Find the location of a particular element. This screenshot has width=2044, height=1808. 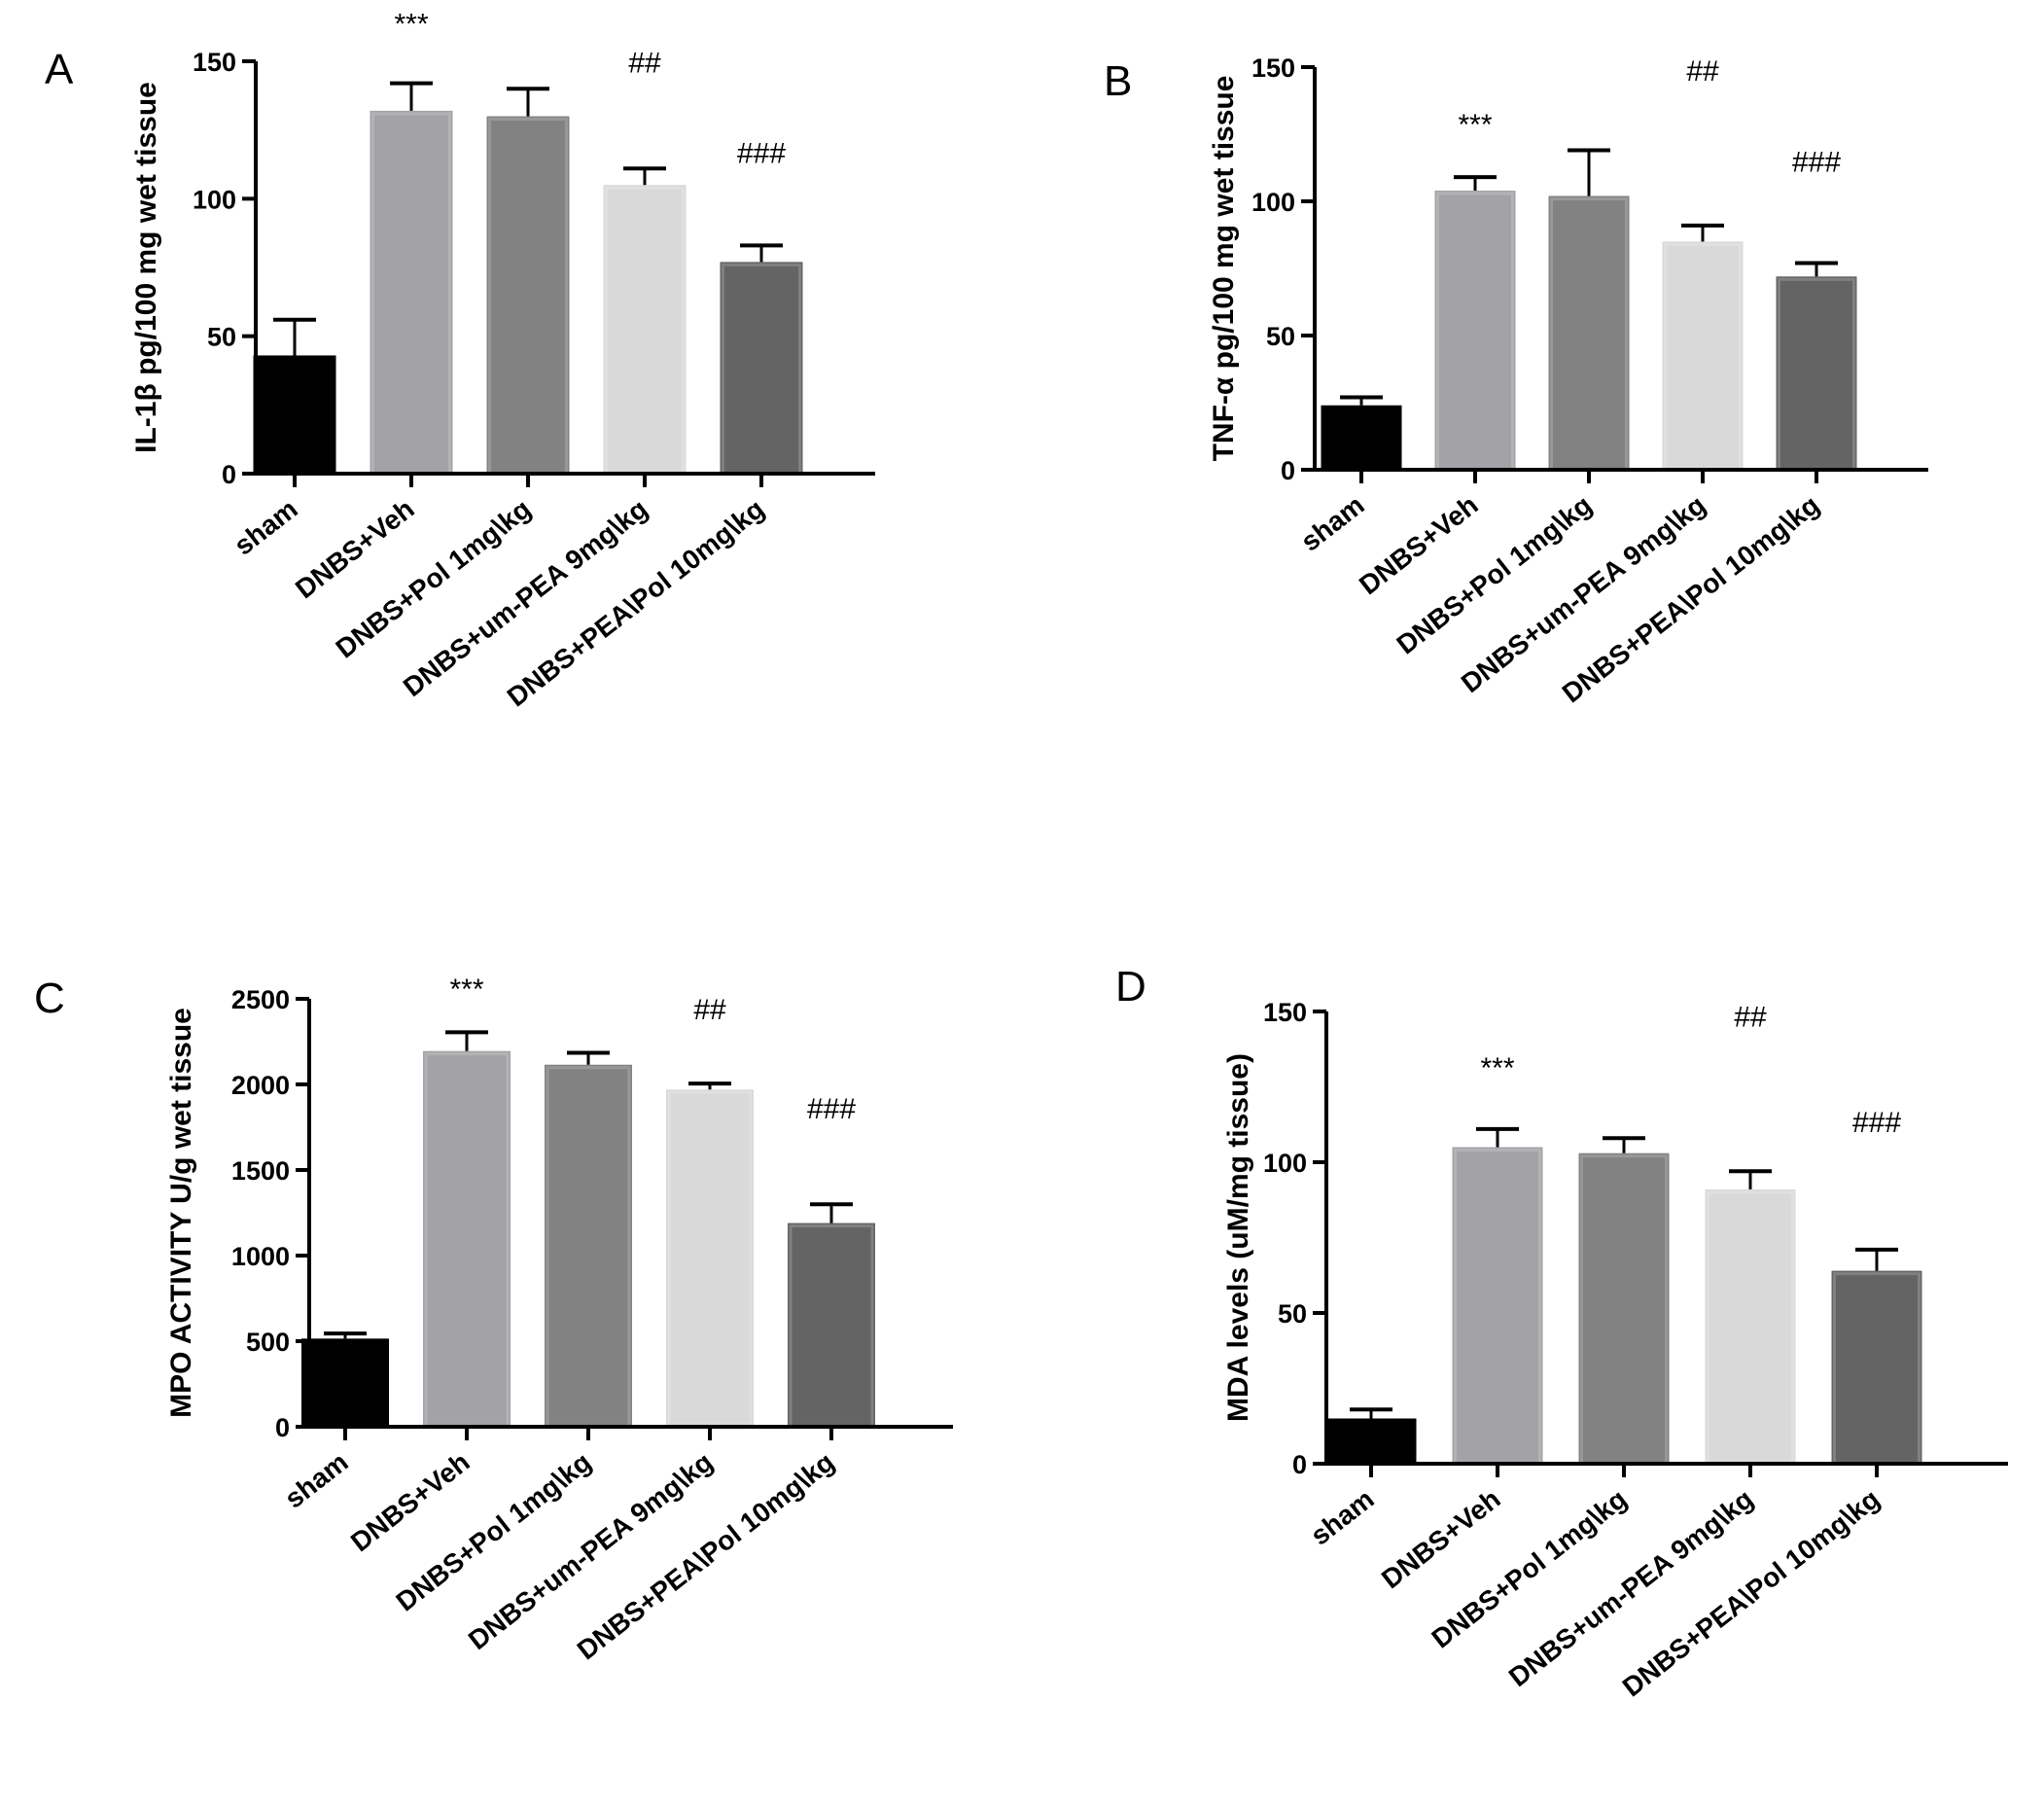

y-axis-label: MDA levels (uM/mg tissue) is located at coordinates (1238, 1237).